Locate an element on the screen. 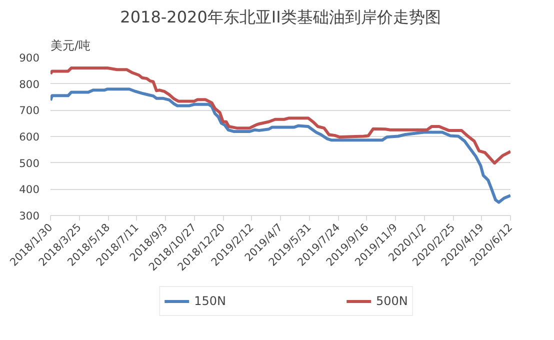 This screenshot has width=554, height=340. y-tick-label: 500 is located at coordinates (29, 163).